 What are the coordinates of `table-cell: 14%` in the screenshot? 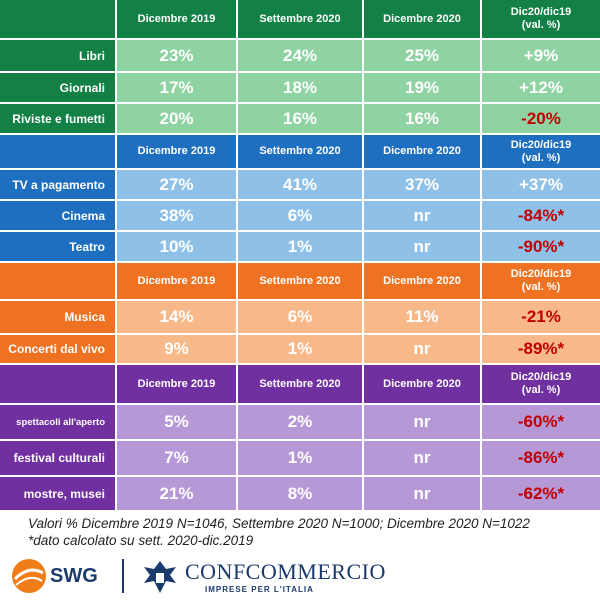 It's located at (177, 318).